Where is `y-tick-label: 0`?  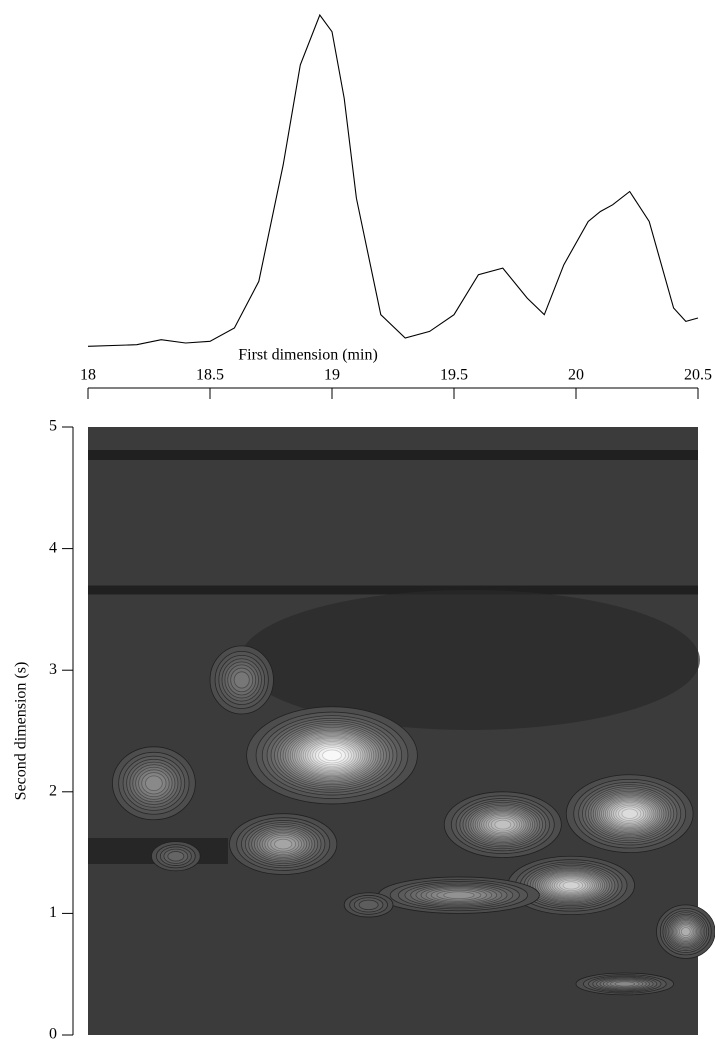 y-tick-label: 0 is located at coordinates (53, 1032).